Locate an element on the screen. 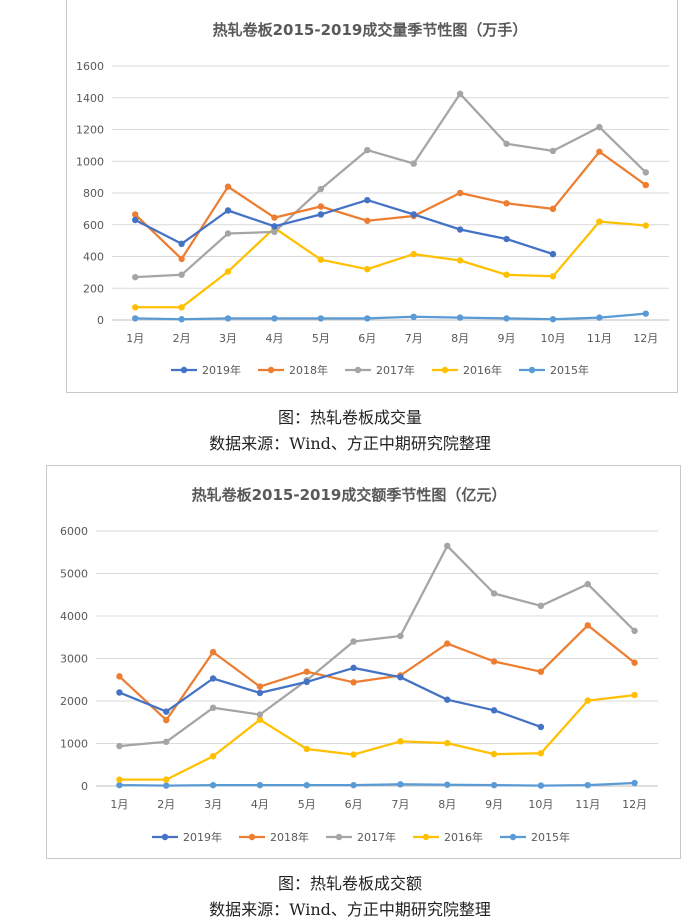  y-tick-label: 800 is located at coordinates (93, 193).